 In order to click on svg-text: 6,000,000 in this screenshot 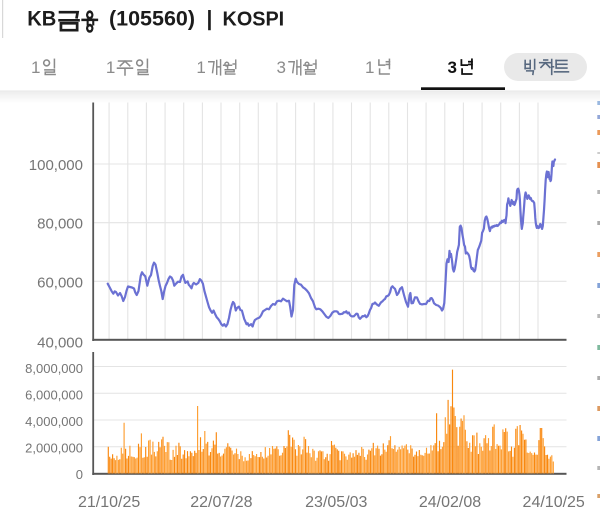, I will do `click(54, 395)`.